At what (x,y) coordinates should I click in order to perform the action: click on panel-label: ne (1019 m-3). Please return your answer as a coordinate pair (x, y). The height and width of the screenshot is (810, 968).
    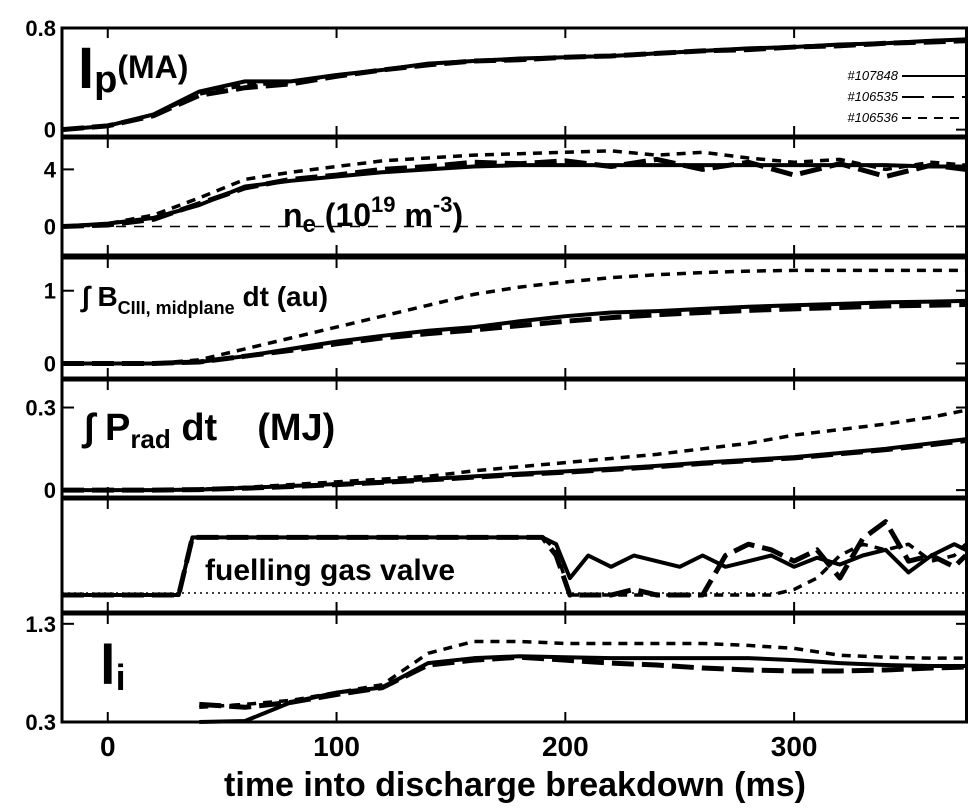
    Looking at the image, I should click on (373, 215).